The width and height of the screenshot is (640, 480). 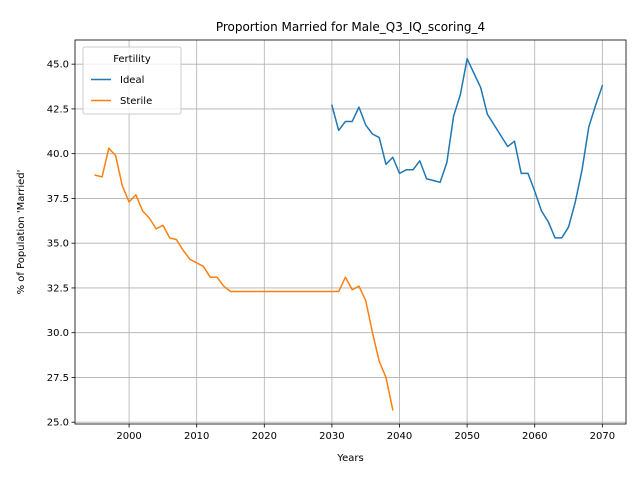 What do you see at coordinates (58, 109) in the screenshot?
I see `y-tick-label: 42.5` at bounding box center [58, 109].